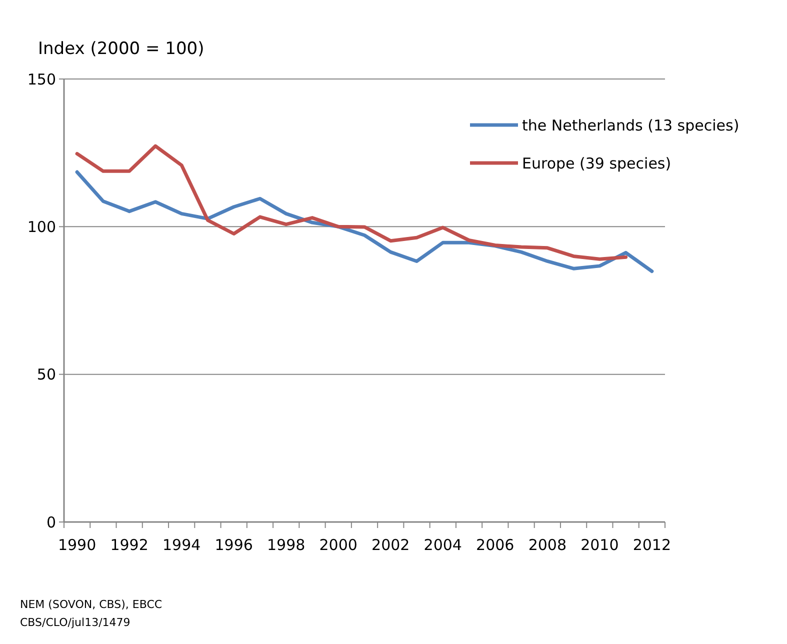 Image resolution: width=787 pixels, height=644 pixels. Describe the element at coordinates (286, 545) in the screenshot. I see `x-tick-label: 1998` at that location.